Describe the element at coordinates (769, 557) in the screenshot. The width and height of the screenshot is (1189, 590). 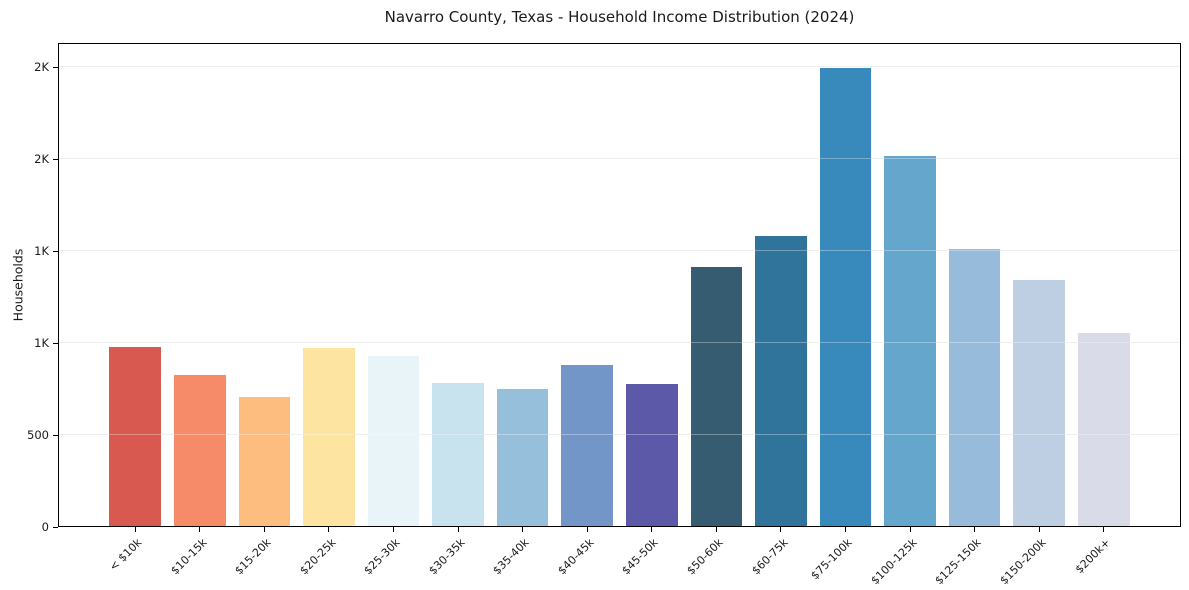
I see `x-tick-label: $60-75k` at that location.